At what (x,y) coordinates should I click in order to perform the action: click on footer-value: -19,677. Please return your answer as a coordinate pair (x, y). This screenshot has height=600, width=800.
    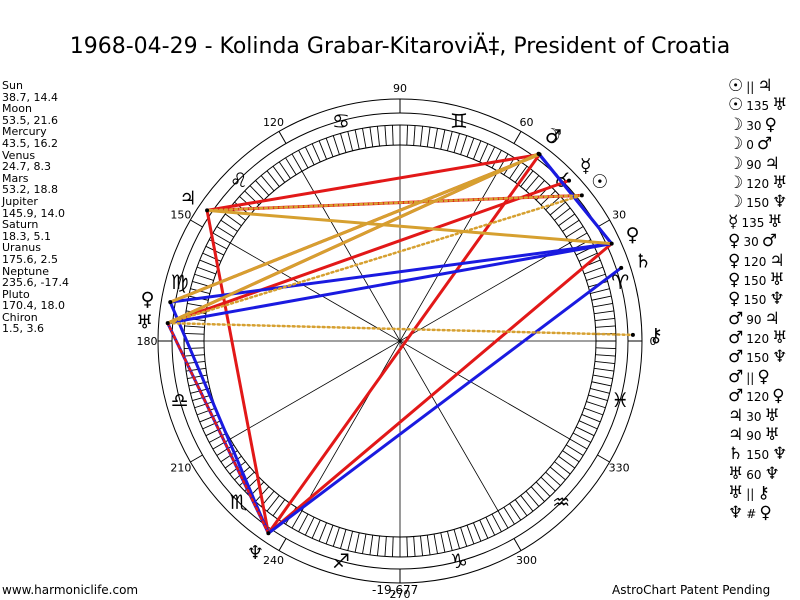
    Looking at the image, I should click on (395, 590).